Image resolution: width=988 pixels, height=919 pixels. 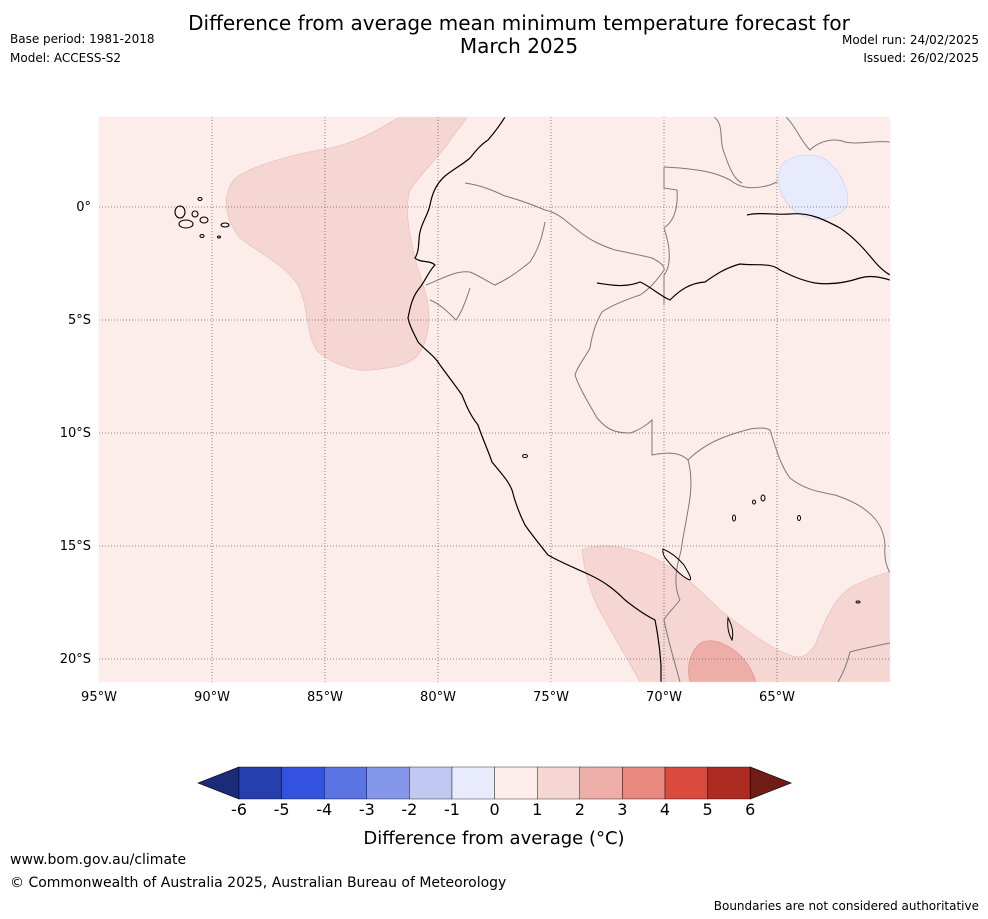 I want to click on lat-label: 10°S, so click(x=75, y=433).